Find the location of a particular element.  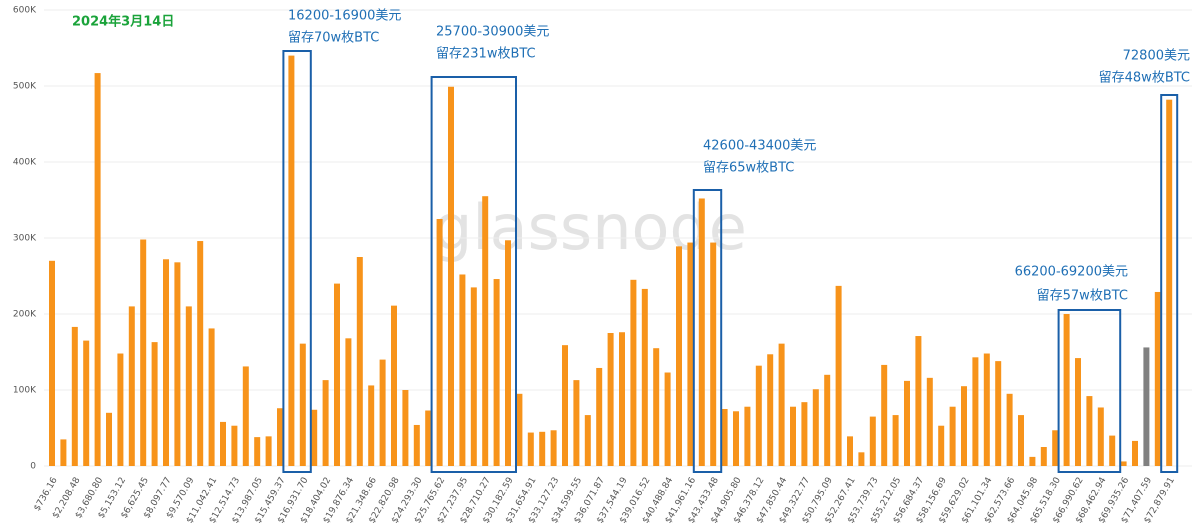

annotation-text: 25700-30900美元 is located at coordinates (492, 32).